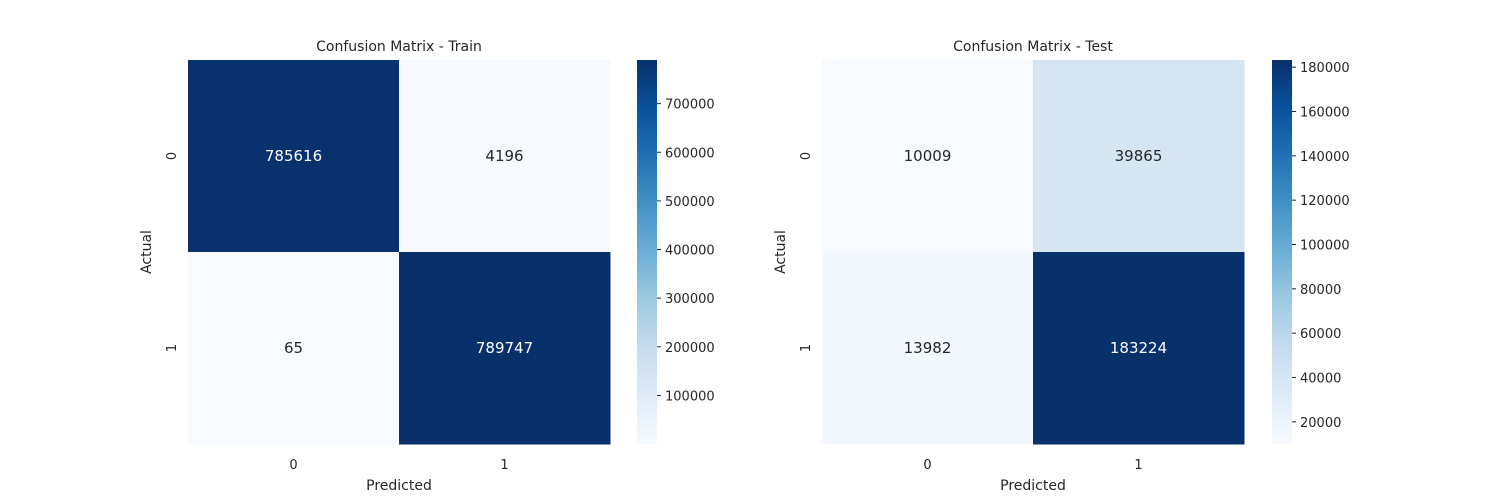 Image resolution: width=1500 pixels, height=500 pixels. Describe the element at coordinates (1320, 379) in the screenshot. I see `colorbar-tick-label: 40000` at that location.